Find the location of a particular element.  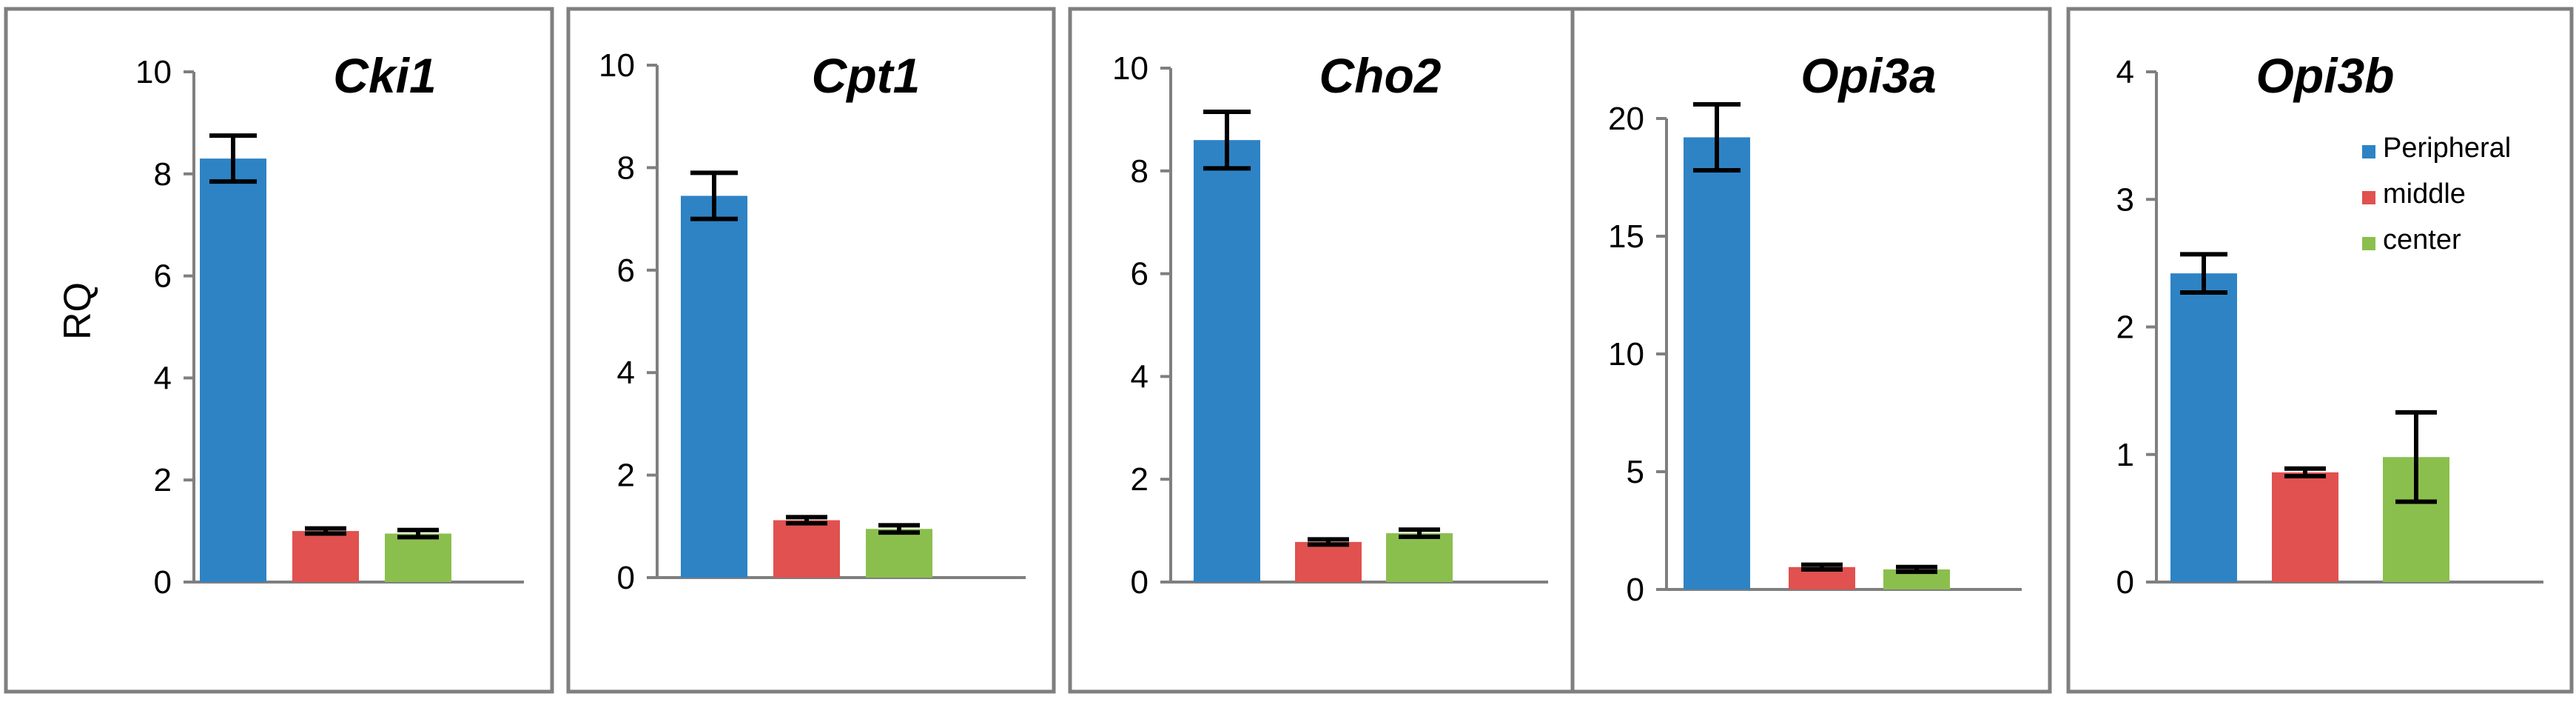

legend-swatch-middle is located at coordinates (2368, 197).